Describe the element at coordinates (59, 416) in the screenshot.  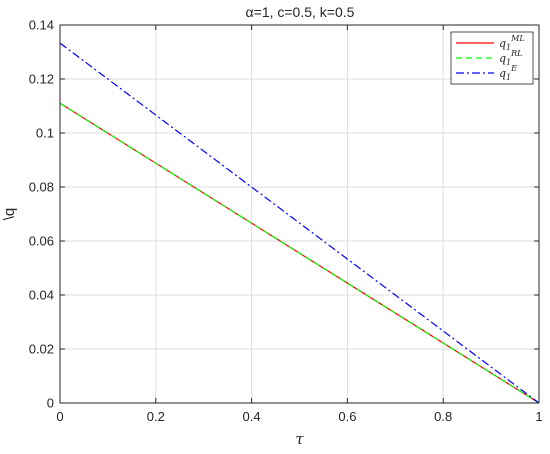
I see `x-tick-label: 0` at that location.